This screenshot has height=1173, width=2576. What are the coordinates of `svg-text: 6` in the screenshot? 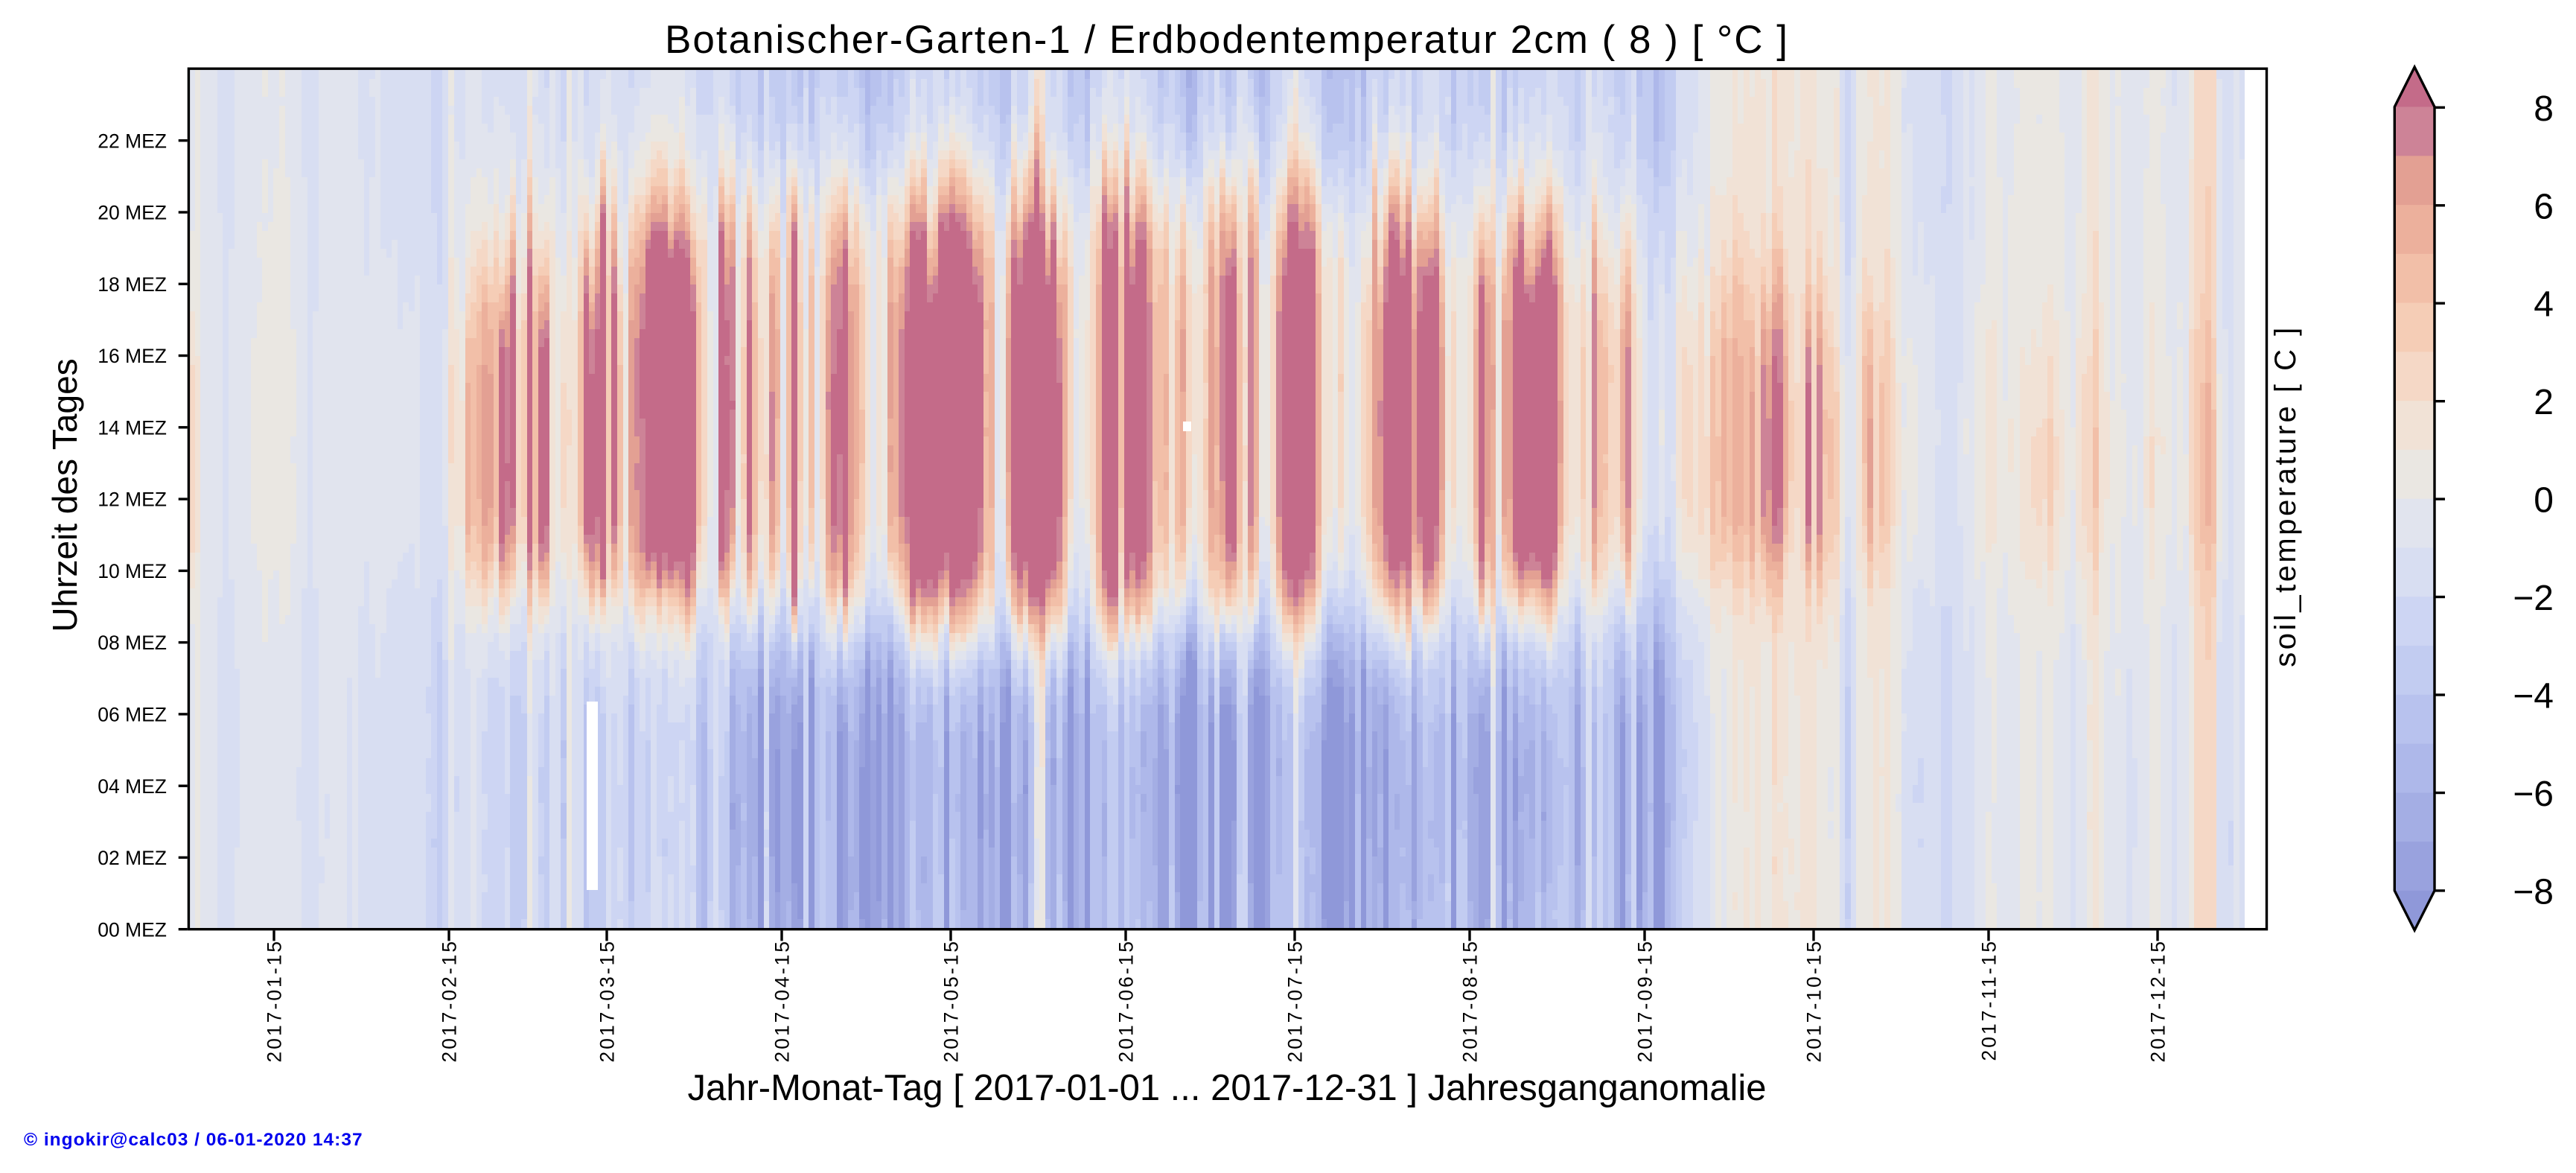 It's located at (2544, 206).